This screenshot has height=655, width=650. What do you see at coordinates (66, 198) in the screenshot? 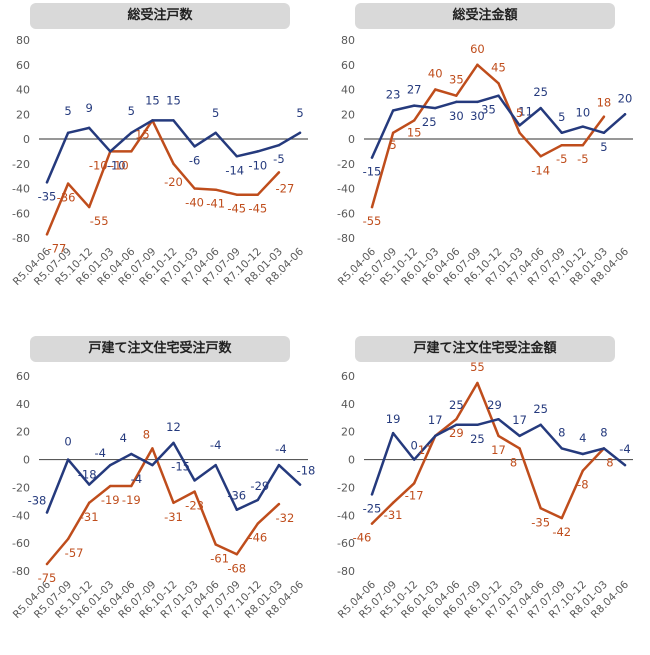
I see `series-2-data-label: -36` at bounding box center [66, 198].